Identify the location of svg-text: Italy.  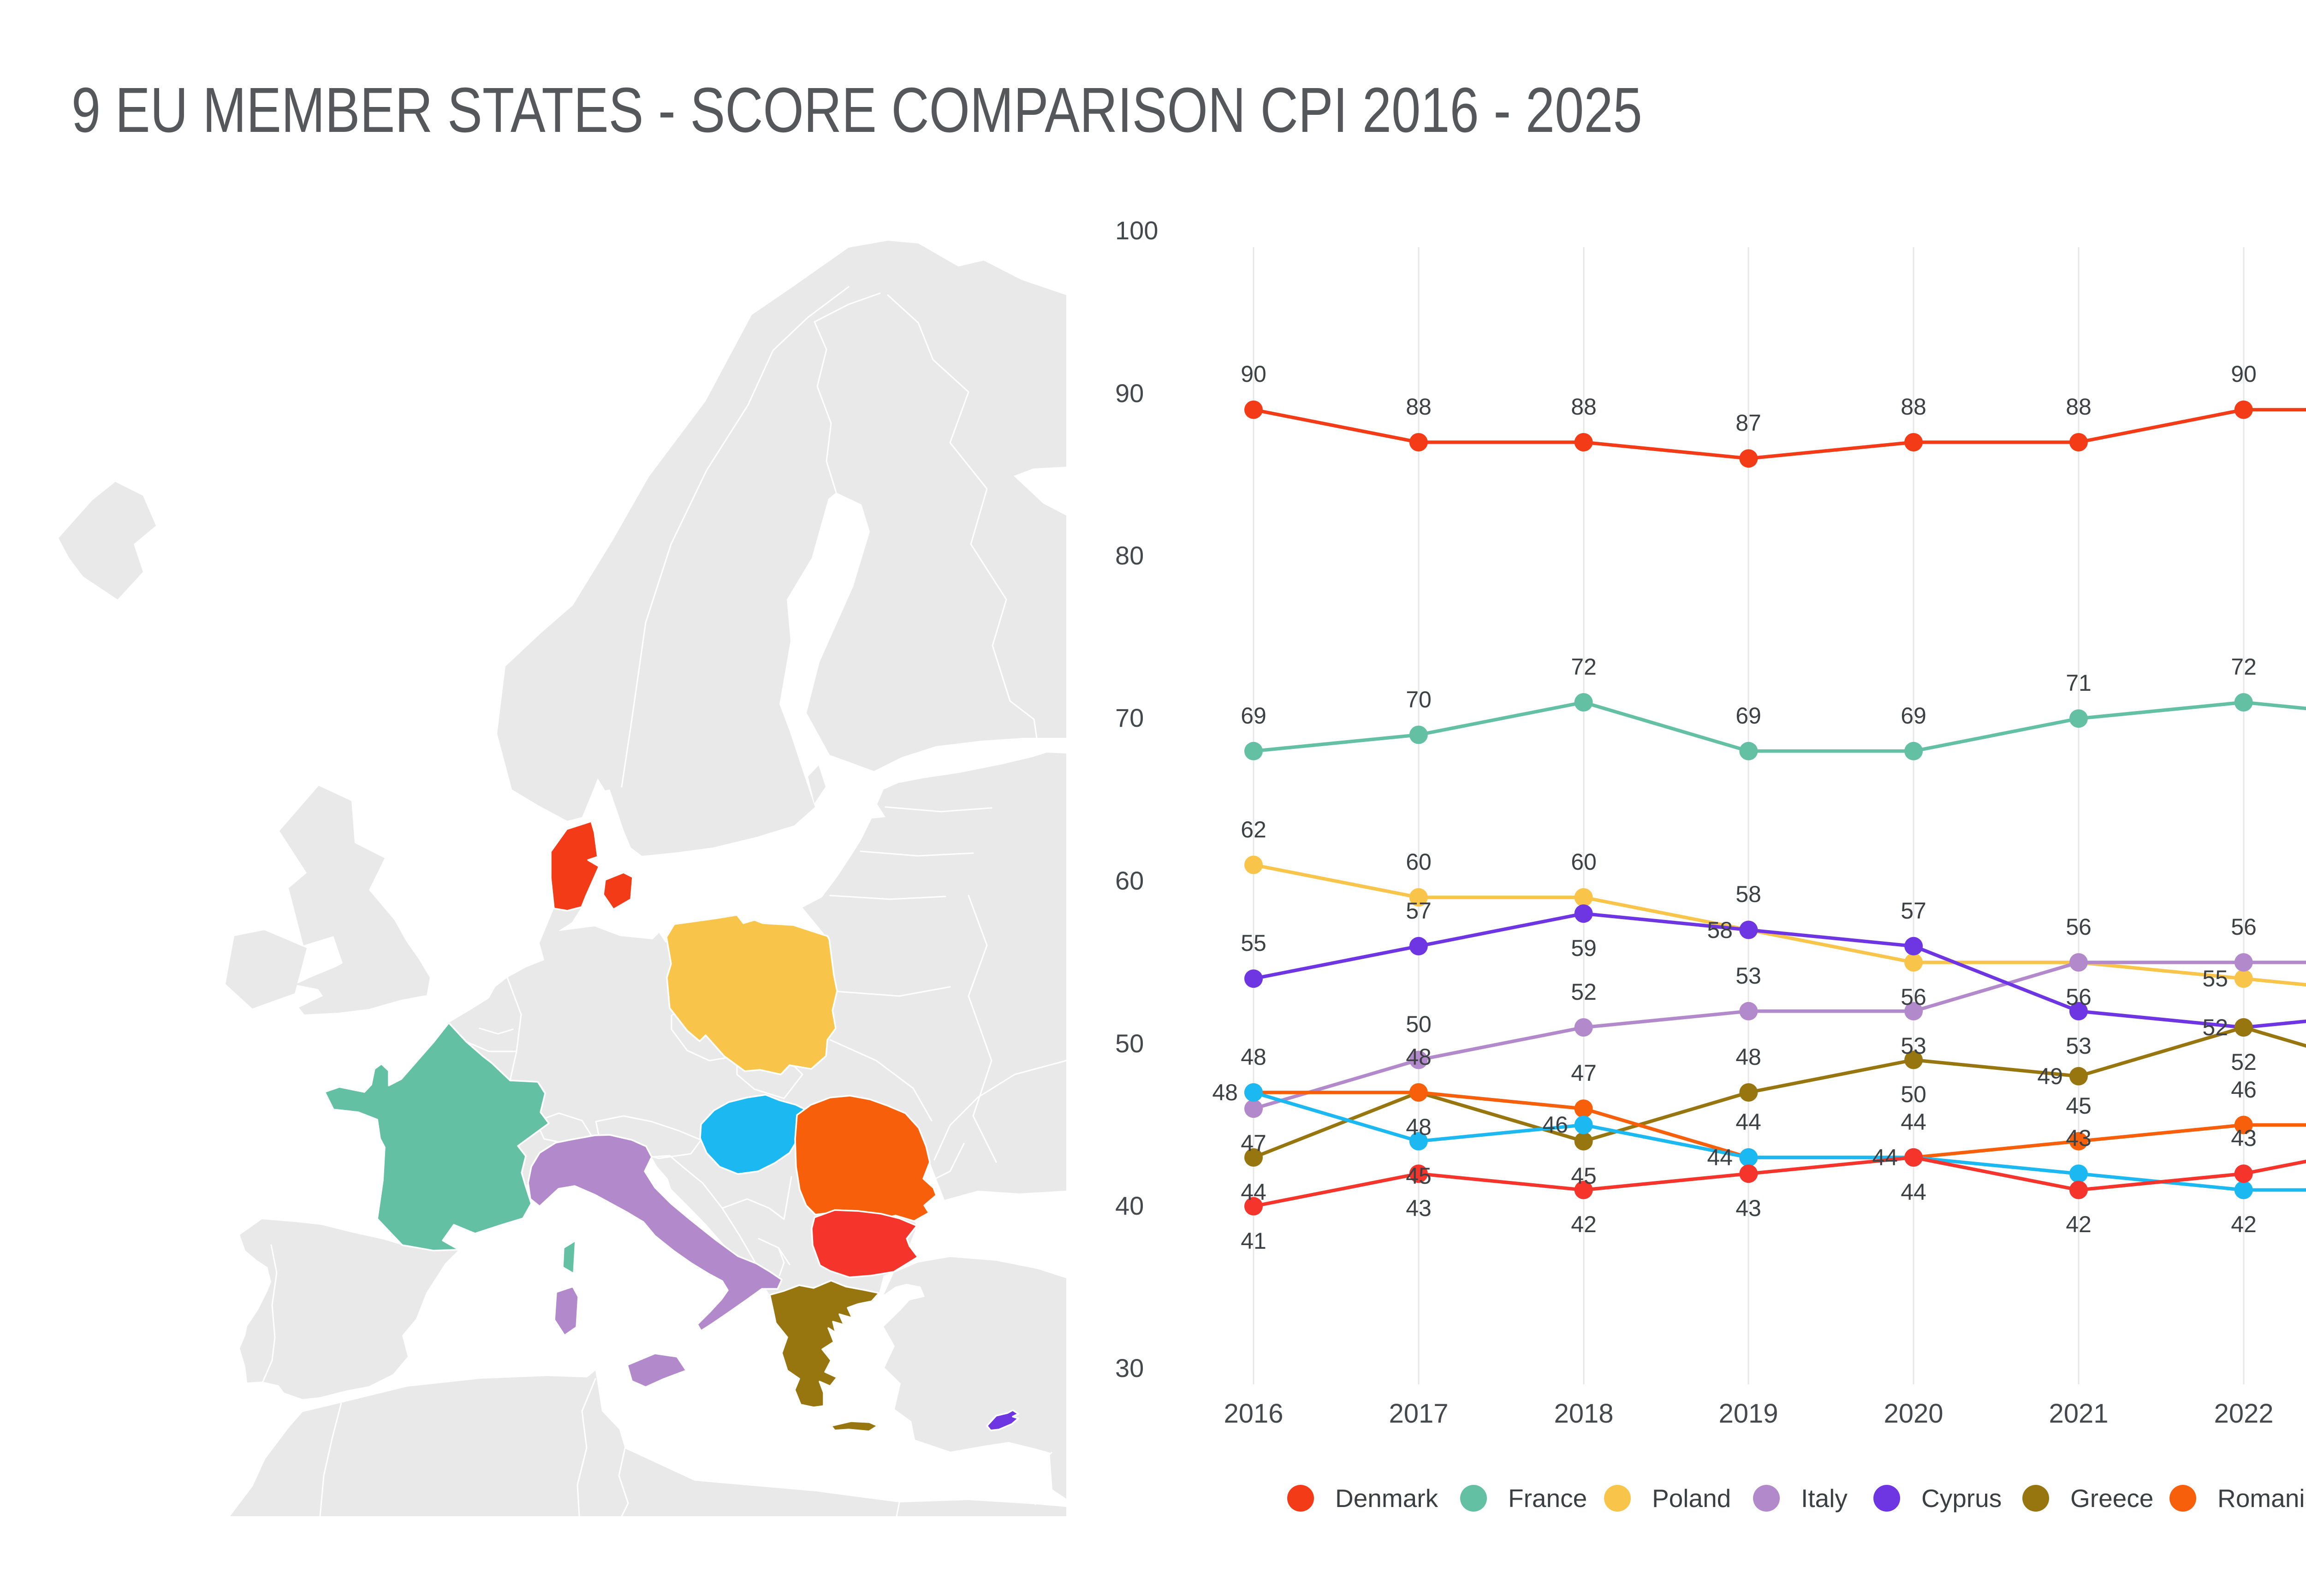
(1824, 1498).